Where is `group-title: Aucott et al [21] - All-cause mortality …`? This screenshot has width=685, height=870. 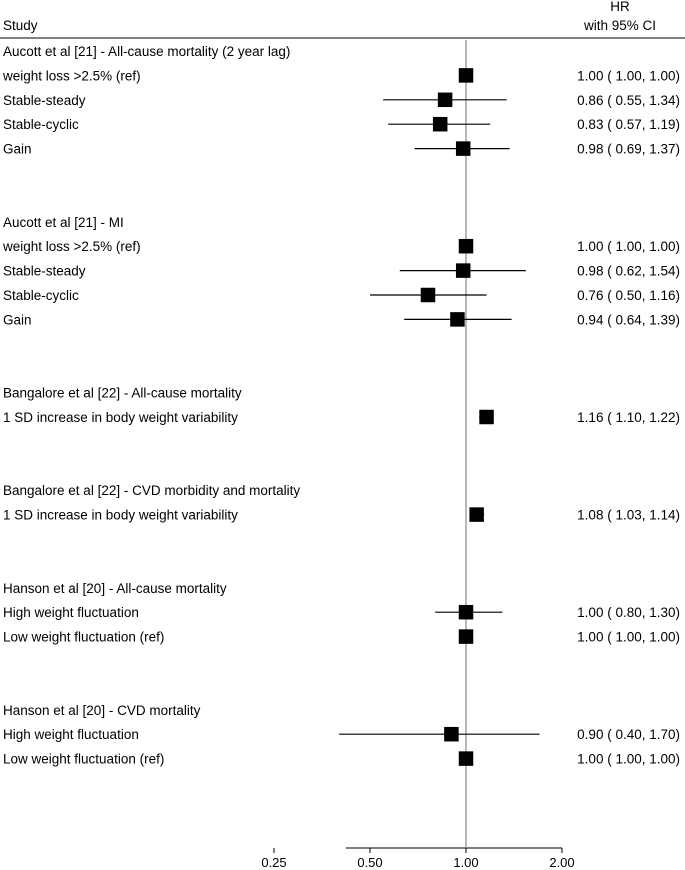
group-title: Aucott et al [21] - All-cause mortality … is located at coordinates (146, 51).